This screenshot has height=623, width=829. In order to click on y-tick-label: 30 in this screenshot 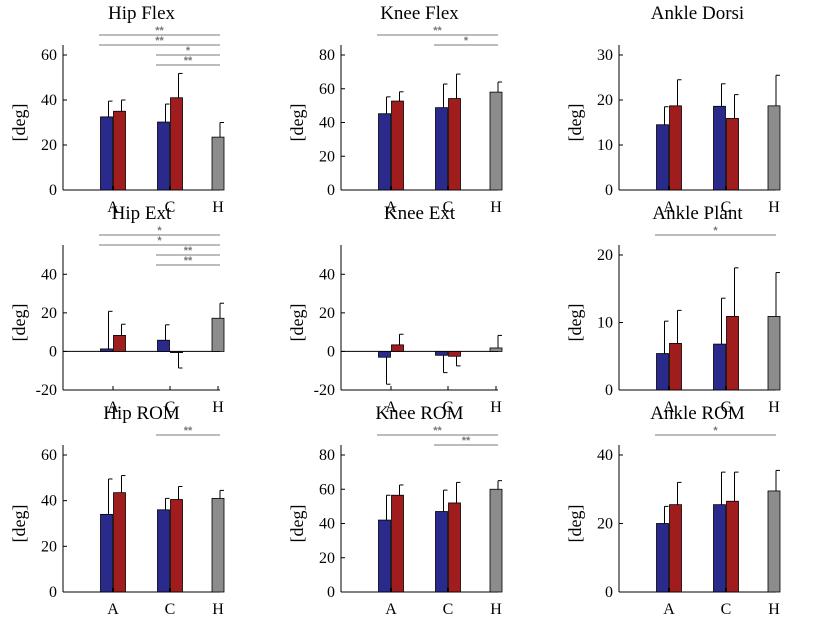, I will do `click(605, 55)`.